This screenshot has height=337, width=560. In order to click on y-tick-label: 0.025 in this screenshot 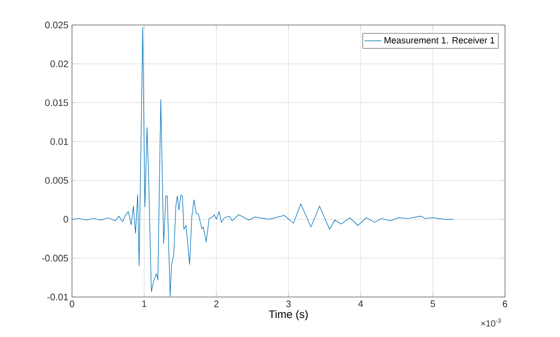, I will do `click(56, 25)`.